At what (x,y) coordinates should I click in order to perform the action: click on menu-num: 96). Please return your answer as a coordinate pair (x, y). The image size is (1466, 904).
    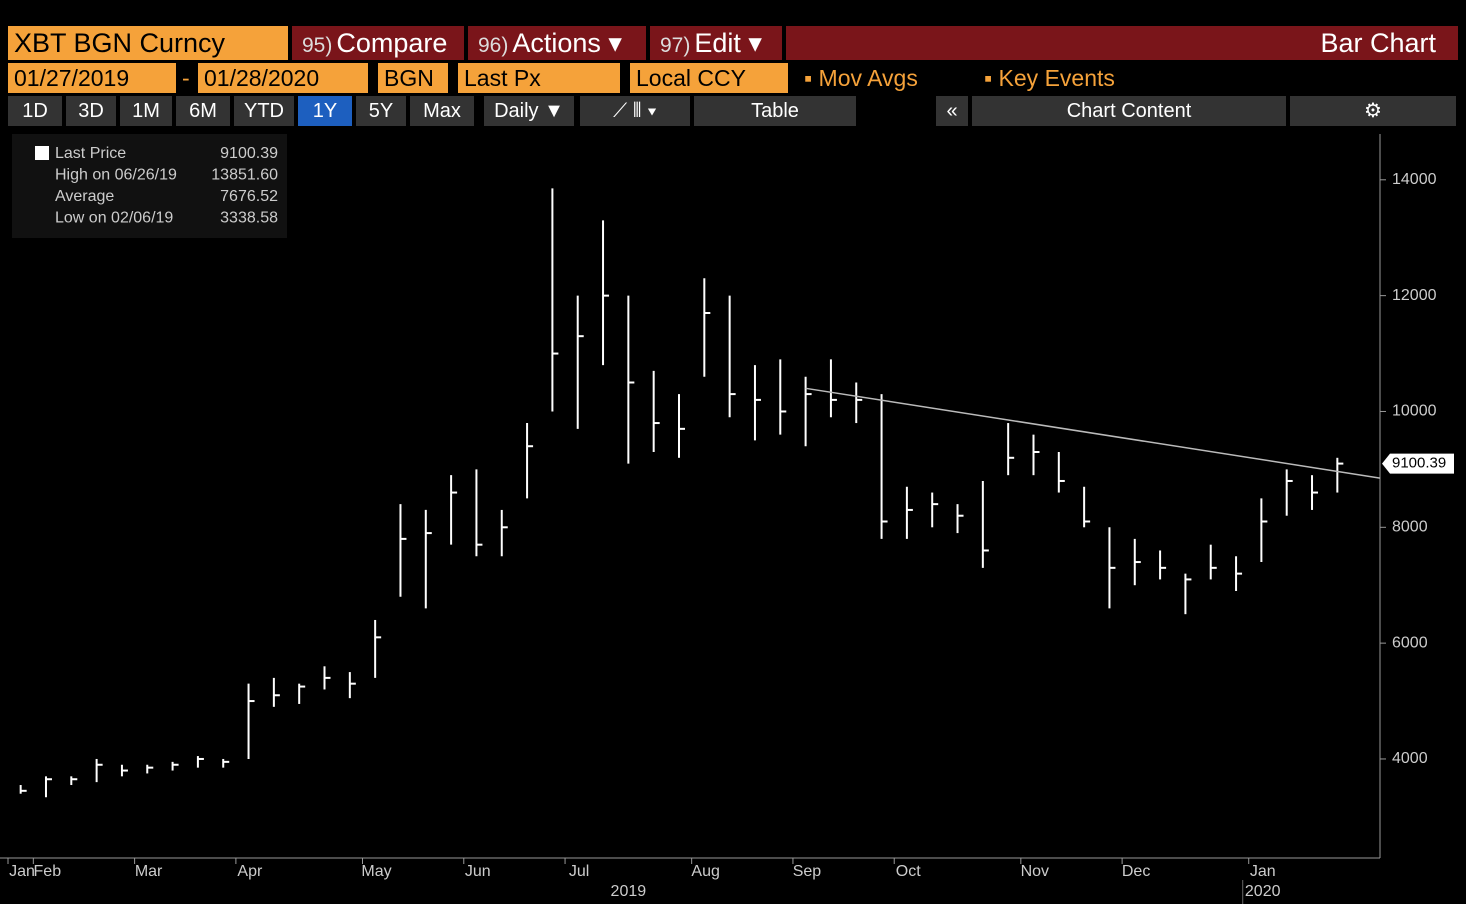
    Looking at the image, I should click on (493, 45).